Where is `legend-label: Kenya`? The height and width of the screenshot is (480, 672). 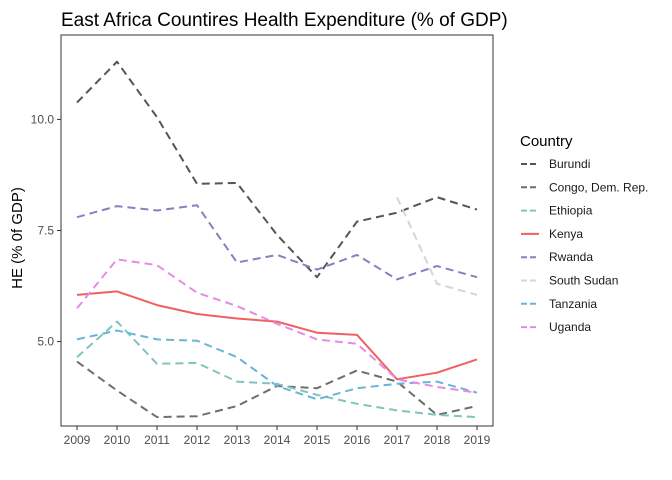 legend-label: Kenya is located at coordinates (566, 234).